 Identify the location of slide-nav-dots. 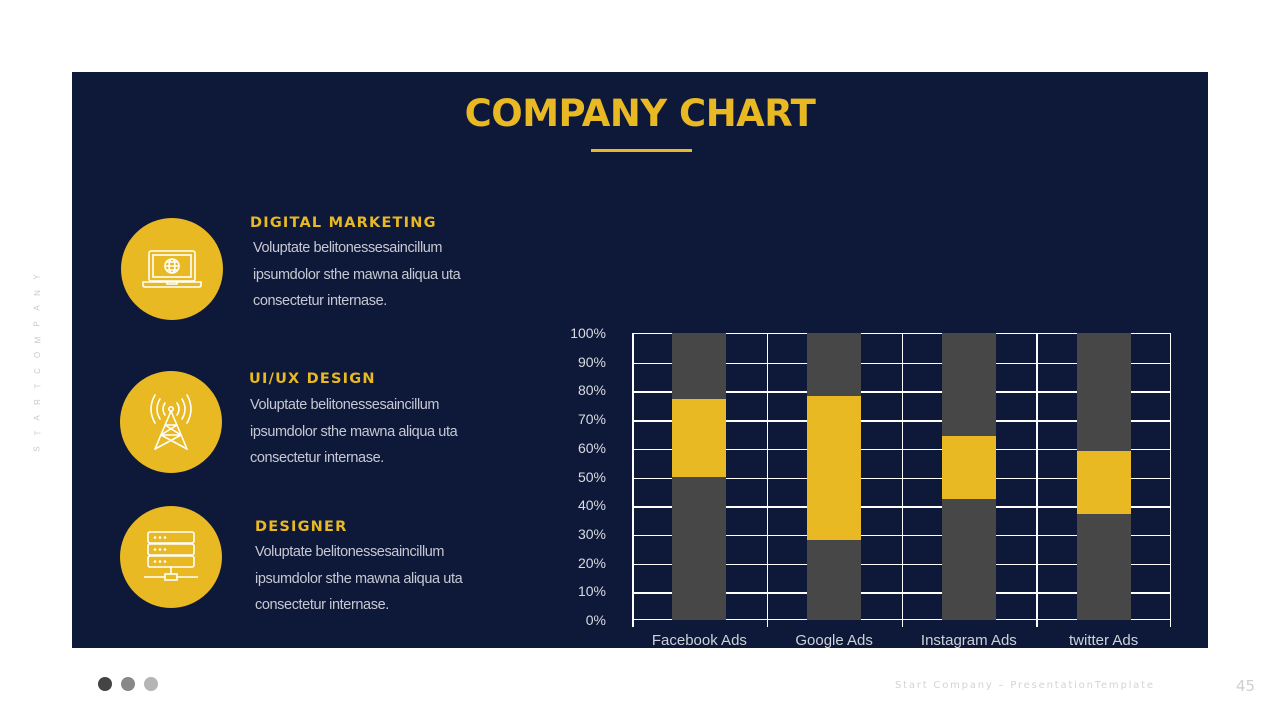
(128, 684).